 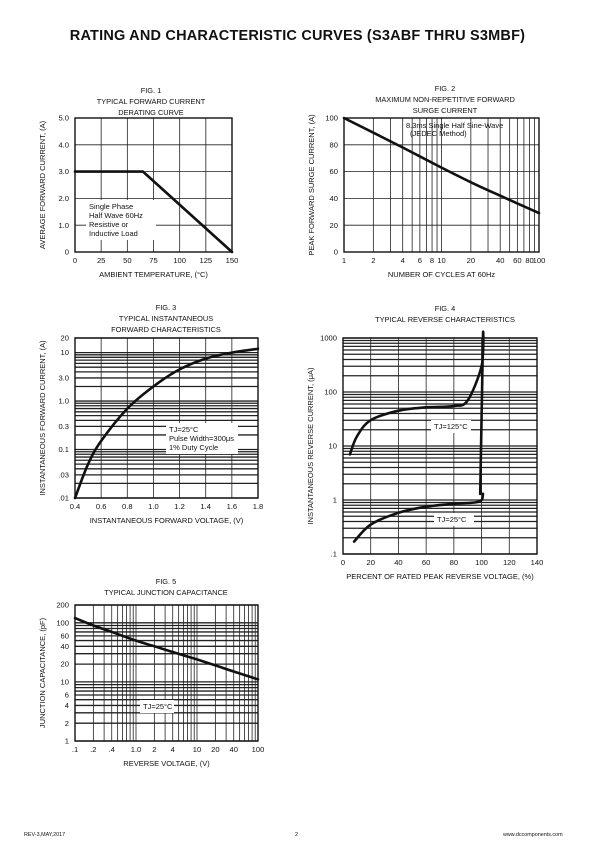 What do you see at coordinates (333, 446) in the screenshot?
I see `fig4-y-tick-label: 10` at bounding box center [333, 446].